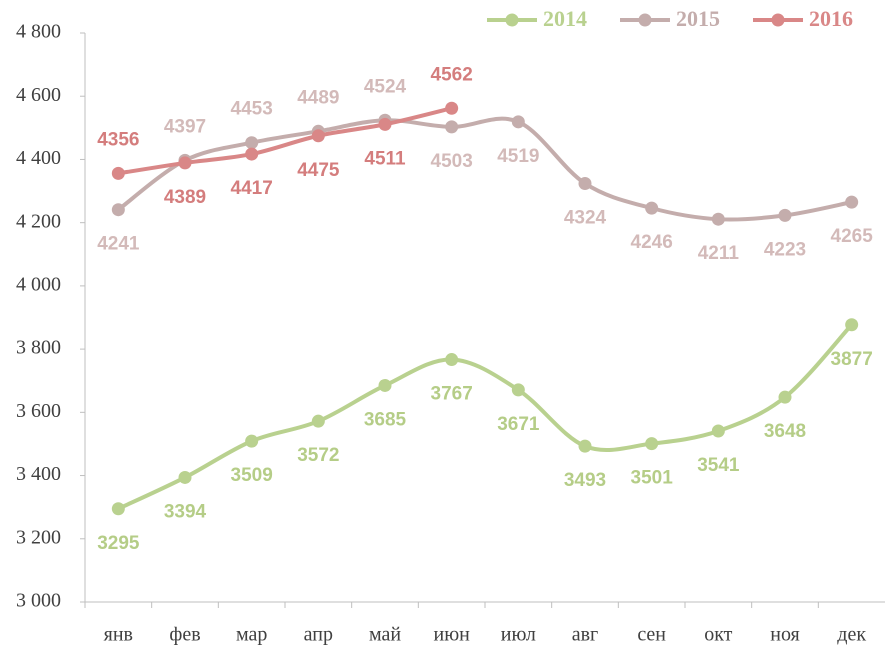  Describe the element at coordinates (518, 424) in the screenshot. I see `data-label: 3671` at that location.